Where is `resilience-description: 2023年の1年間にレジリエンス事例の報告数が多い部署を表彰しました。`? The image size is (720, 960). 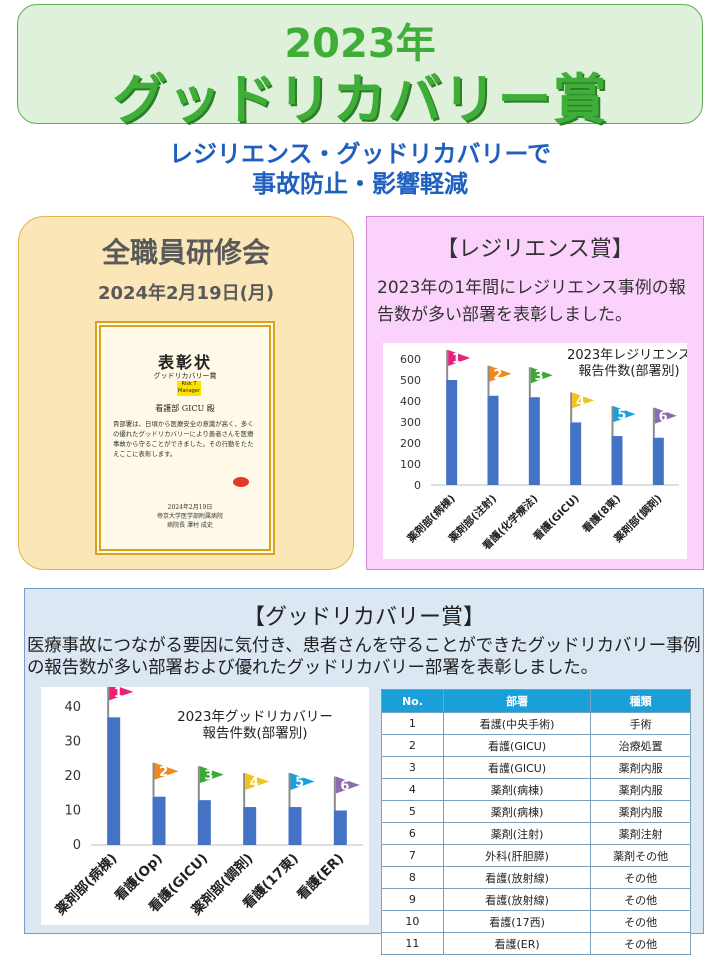 resilience-description: 2023年の1年間にレジリエンス事例の報告数が多い部署を表彰しました。 is located at coordinates (531, 301).